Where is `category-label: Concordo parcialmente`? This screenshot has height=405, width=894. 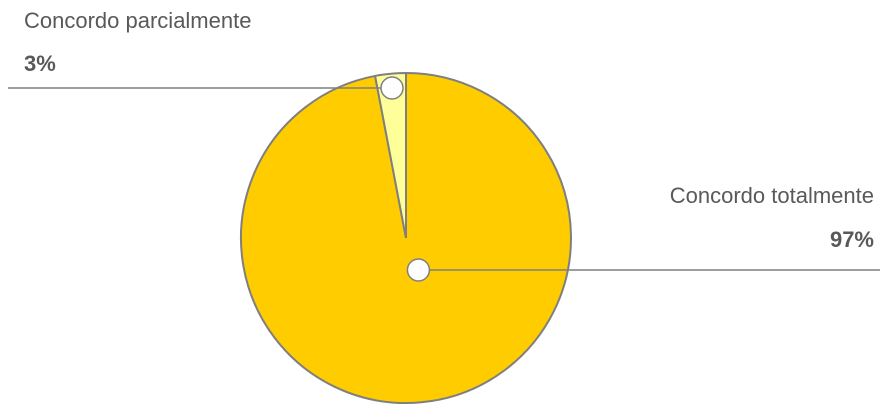 category-label: Concordo parcialmente is located at coordinates (137, 20).